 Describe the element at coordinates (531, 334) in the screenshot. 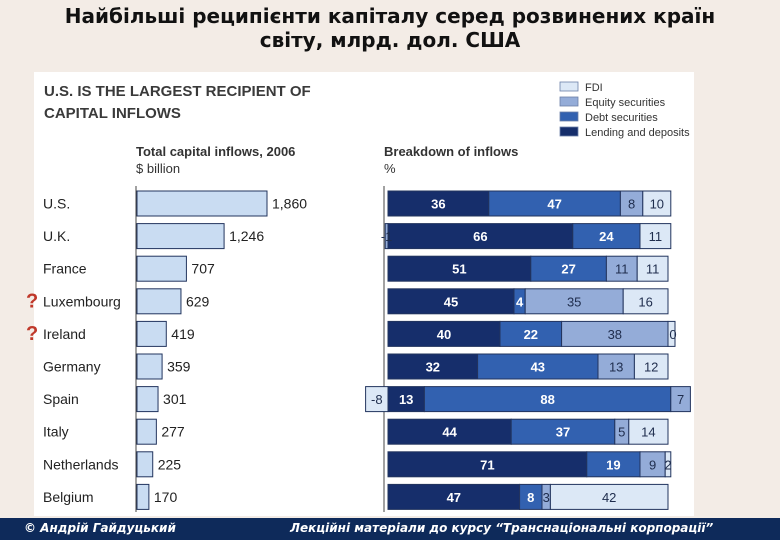

I see `stack-value-label: 22` at that location.